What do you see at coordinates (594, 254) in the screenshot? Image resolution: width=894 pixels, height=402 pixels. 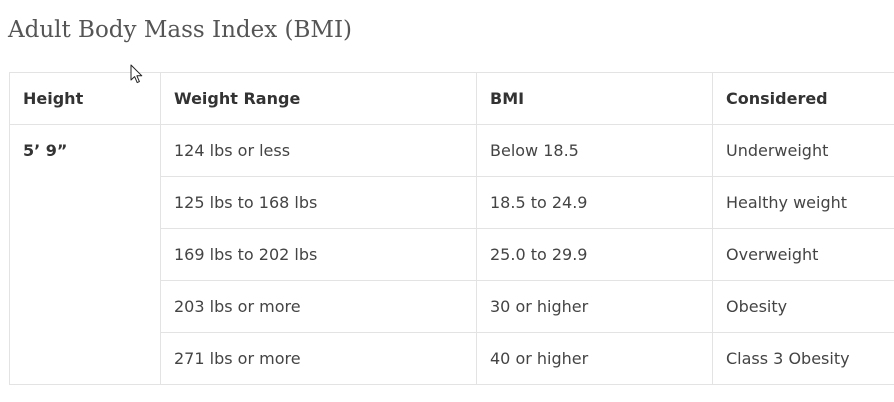 I see `bmi-cell: 25.0 to 29.9` at bounding box center [594, 254].